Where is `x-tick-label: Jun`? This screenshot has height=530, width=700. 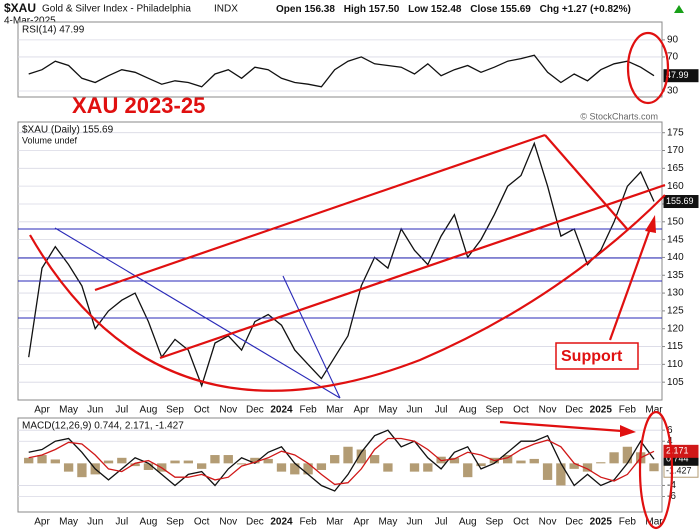 x-tick-label: Jun is located at coordinates (95, 410).